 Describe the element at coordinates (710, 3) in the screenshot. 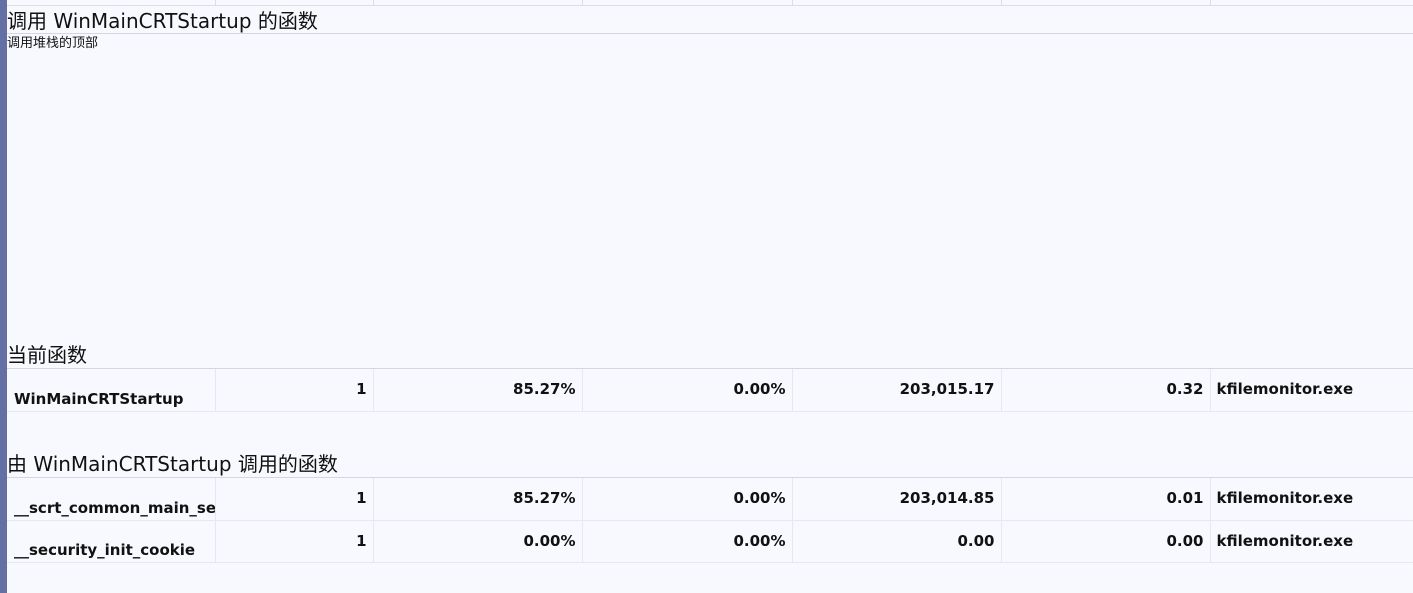

I see `header-column-grid` at that location.